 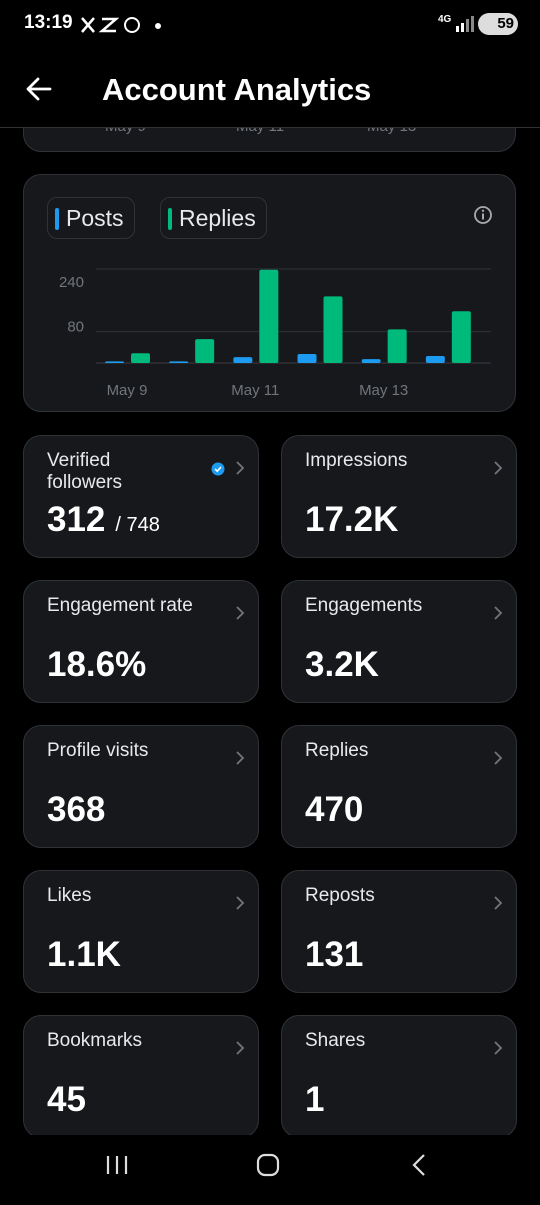 What do you see at coordinates (40, 89) in the screenshot?
I see `back-button` at bounding box center [40, 89].